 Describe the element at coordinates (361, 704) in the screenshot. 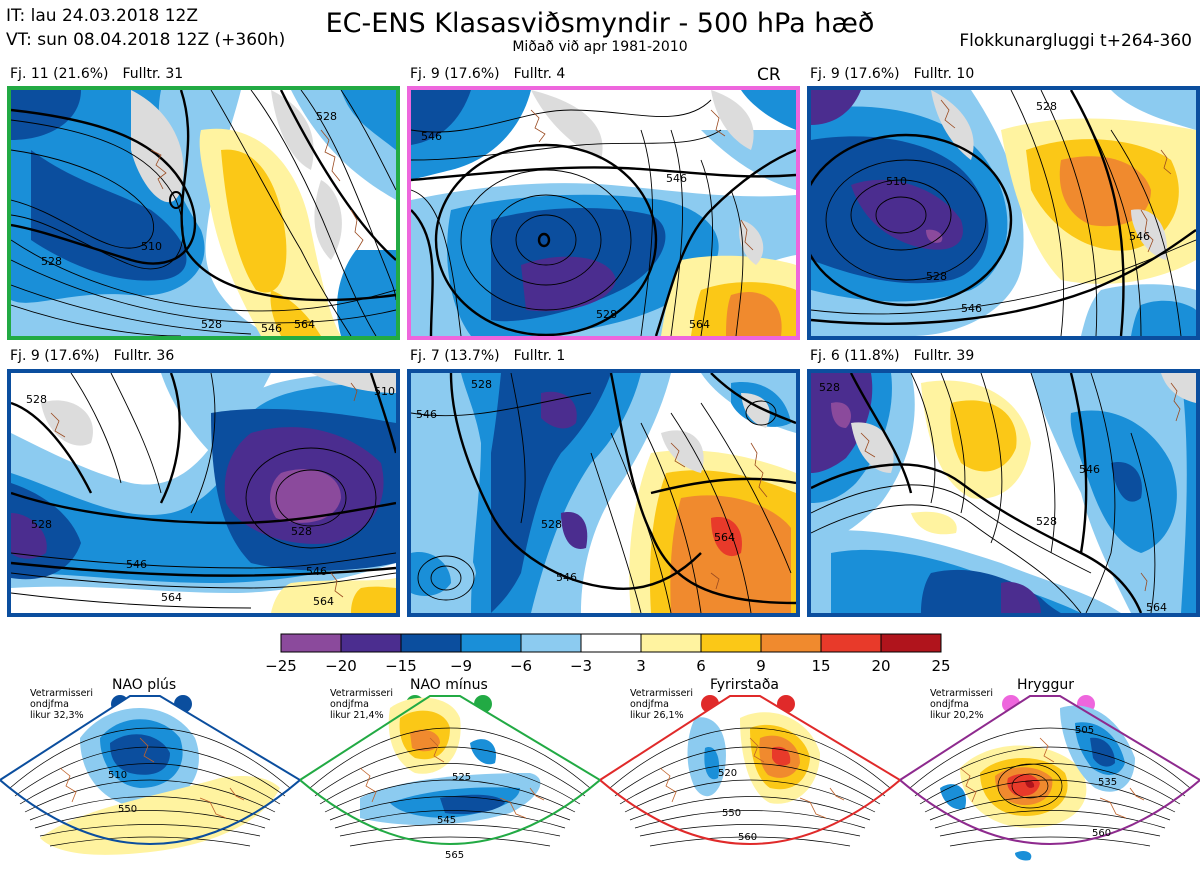

I see `regime-info: Vetrarmisseri ondjfma likur 21,4%` at that location.